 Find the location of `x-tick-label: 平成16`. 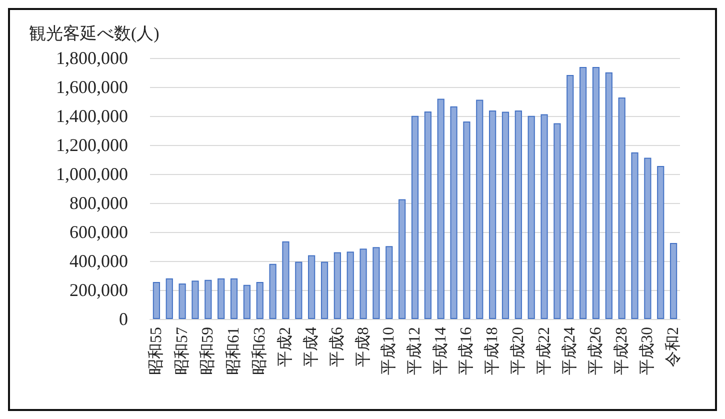

x-tick-label: 平成16 is located at coordinates (466, 351).